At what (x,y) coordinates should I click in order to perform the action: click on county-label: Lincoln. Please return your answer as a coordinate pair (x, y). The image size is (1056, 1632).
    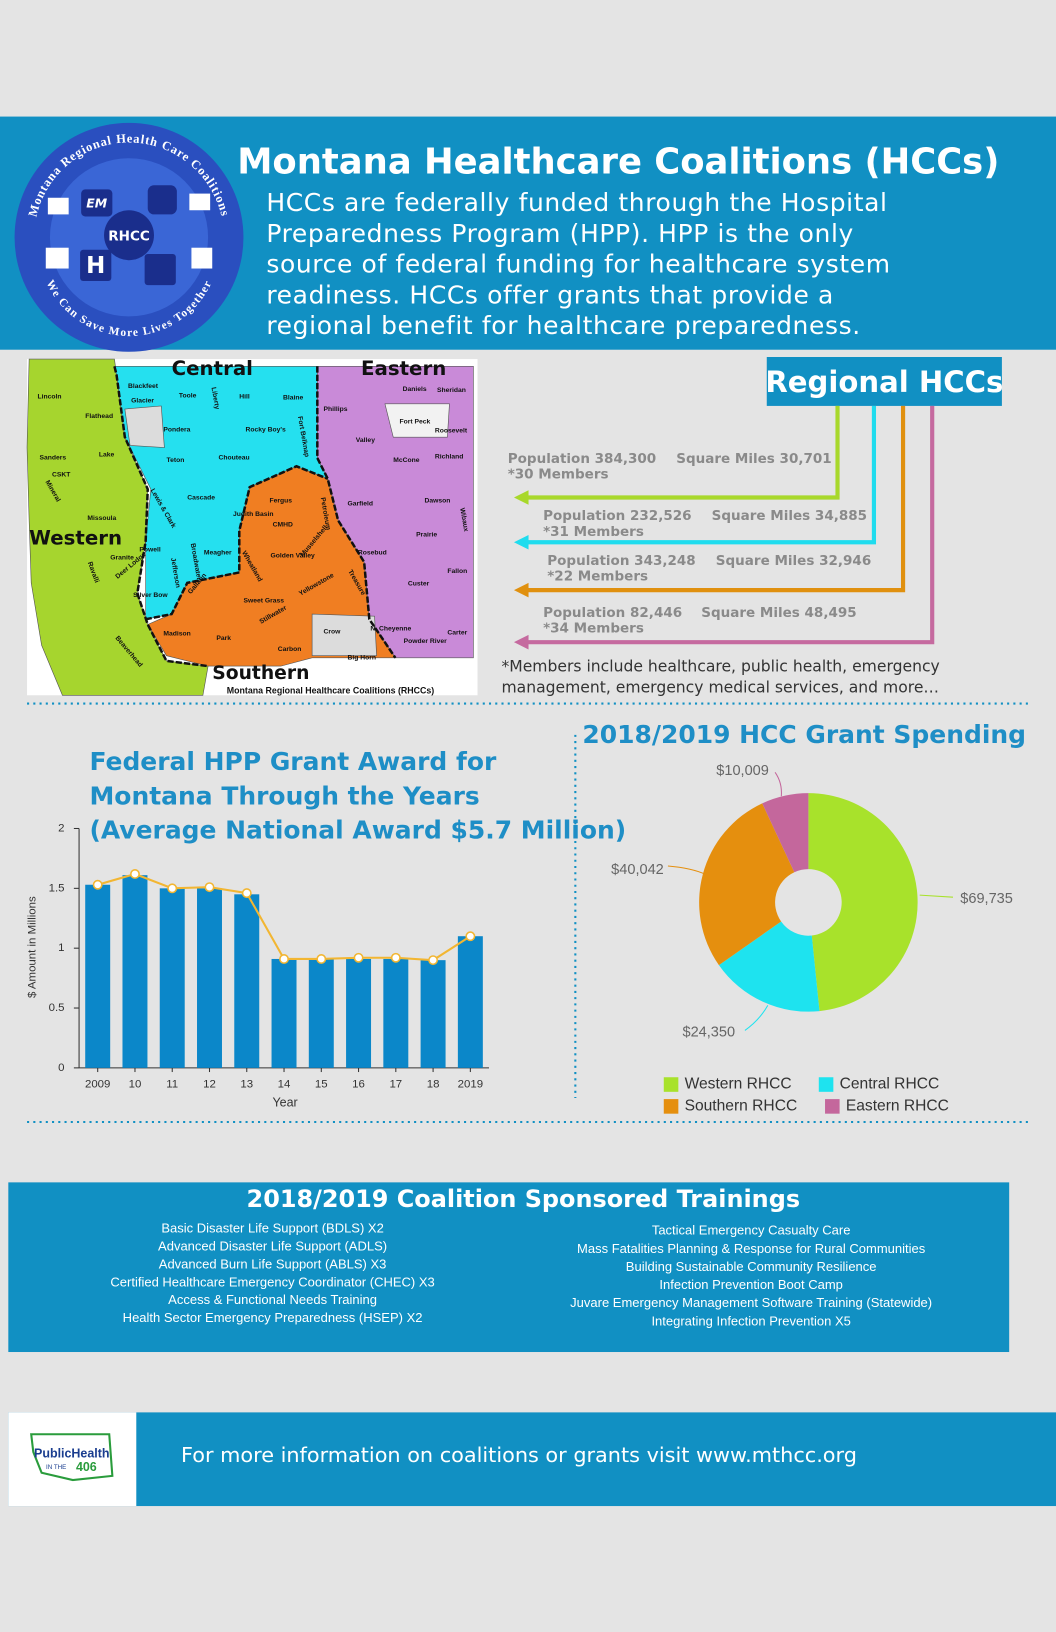
    Looking at the image, I should click on (49, 396).